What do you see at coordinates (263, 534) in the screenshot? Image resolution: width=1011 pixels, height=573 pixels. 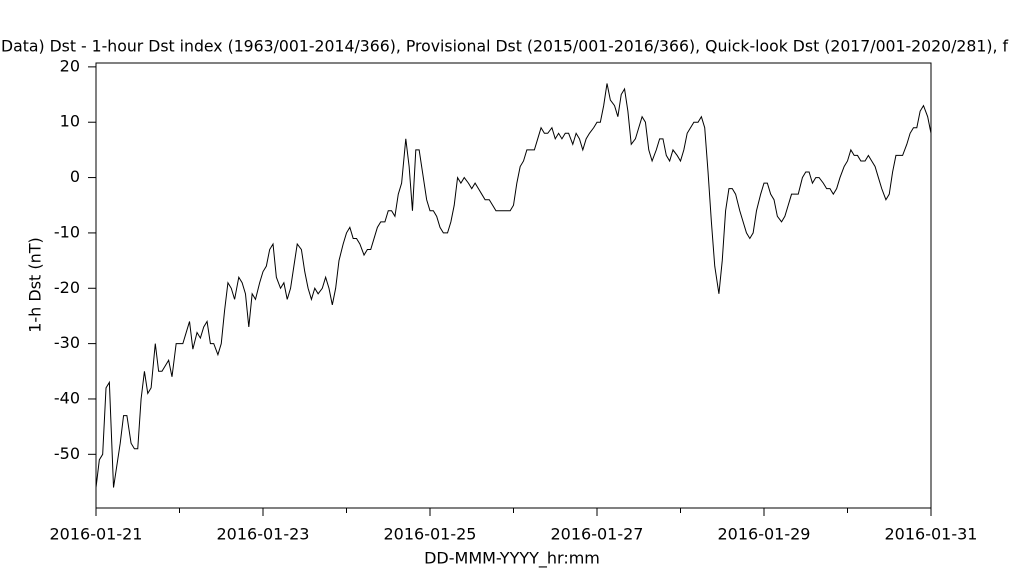 I see `x-tick-label: 2016-01-23` at bounding box center [263, 534].